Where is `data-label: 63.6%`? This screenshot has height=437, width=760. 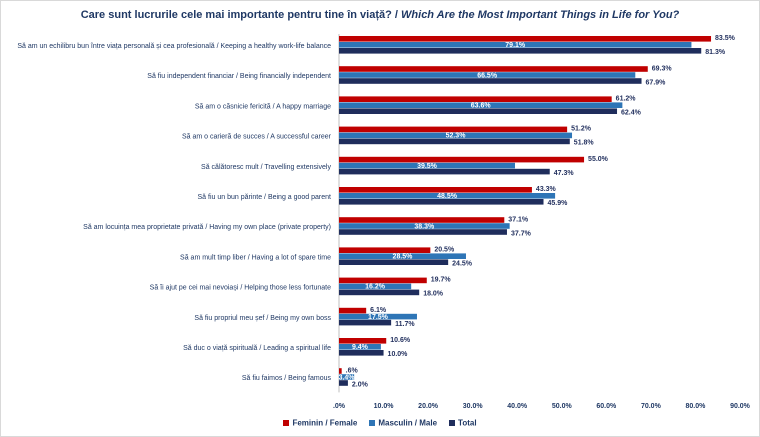
data-label: 63.6% is located at coordinates (481, 106).